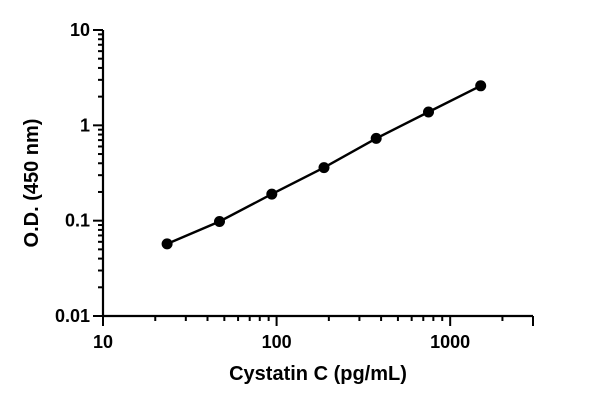 The width and height of the screenshot is (600, 405). What do you see at coordinates (80, 173) in the screenshot?
I see `y-axis: 0.01 0.1 1 10` at bounding box center [80, 173].